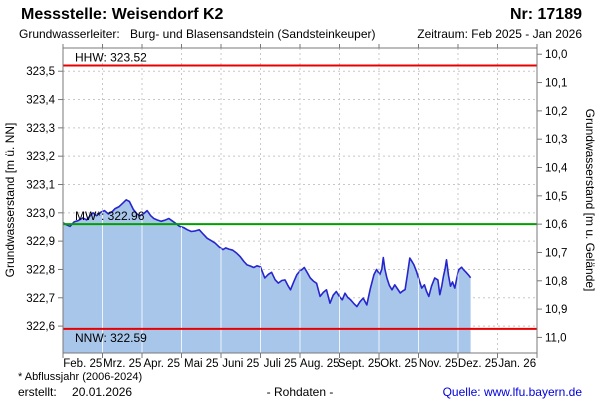  I want to click on right-axis-tick-label: 10,3, so click(556, 140).